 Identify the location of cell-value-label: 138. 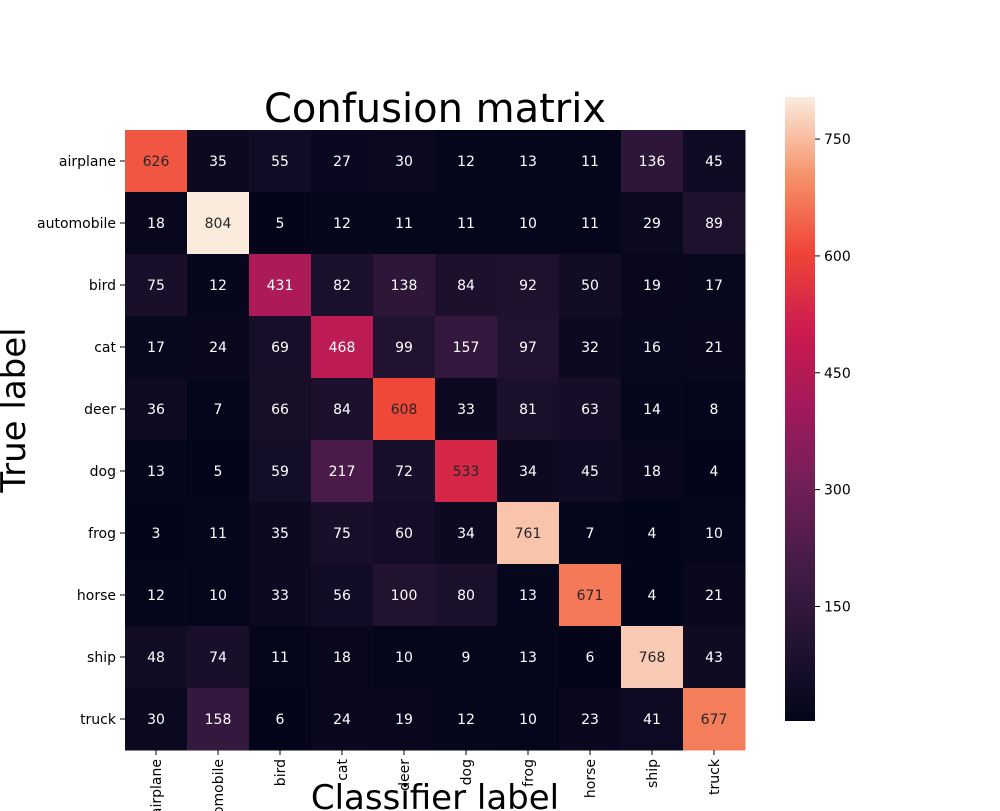
(404, 286).